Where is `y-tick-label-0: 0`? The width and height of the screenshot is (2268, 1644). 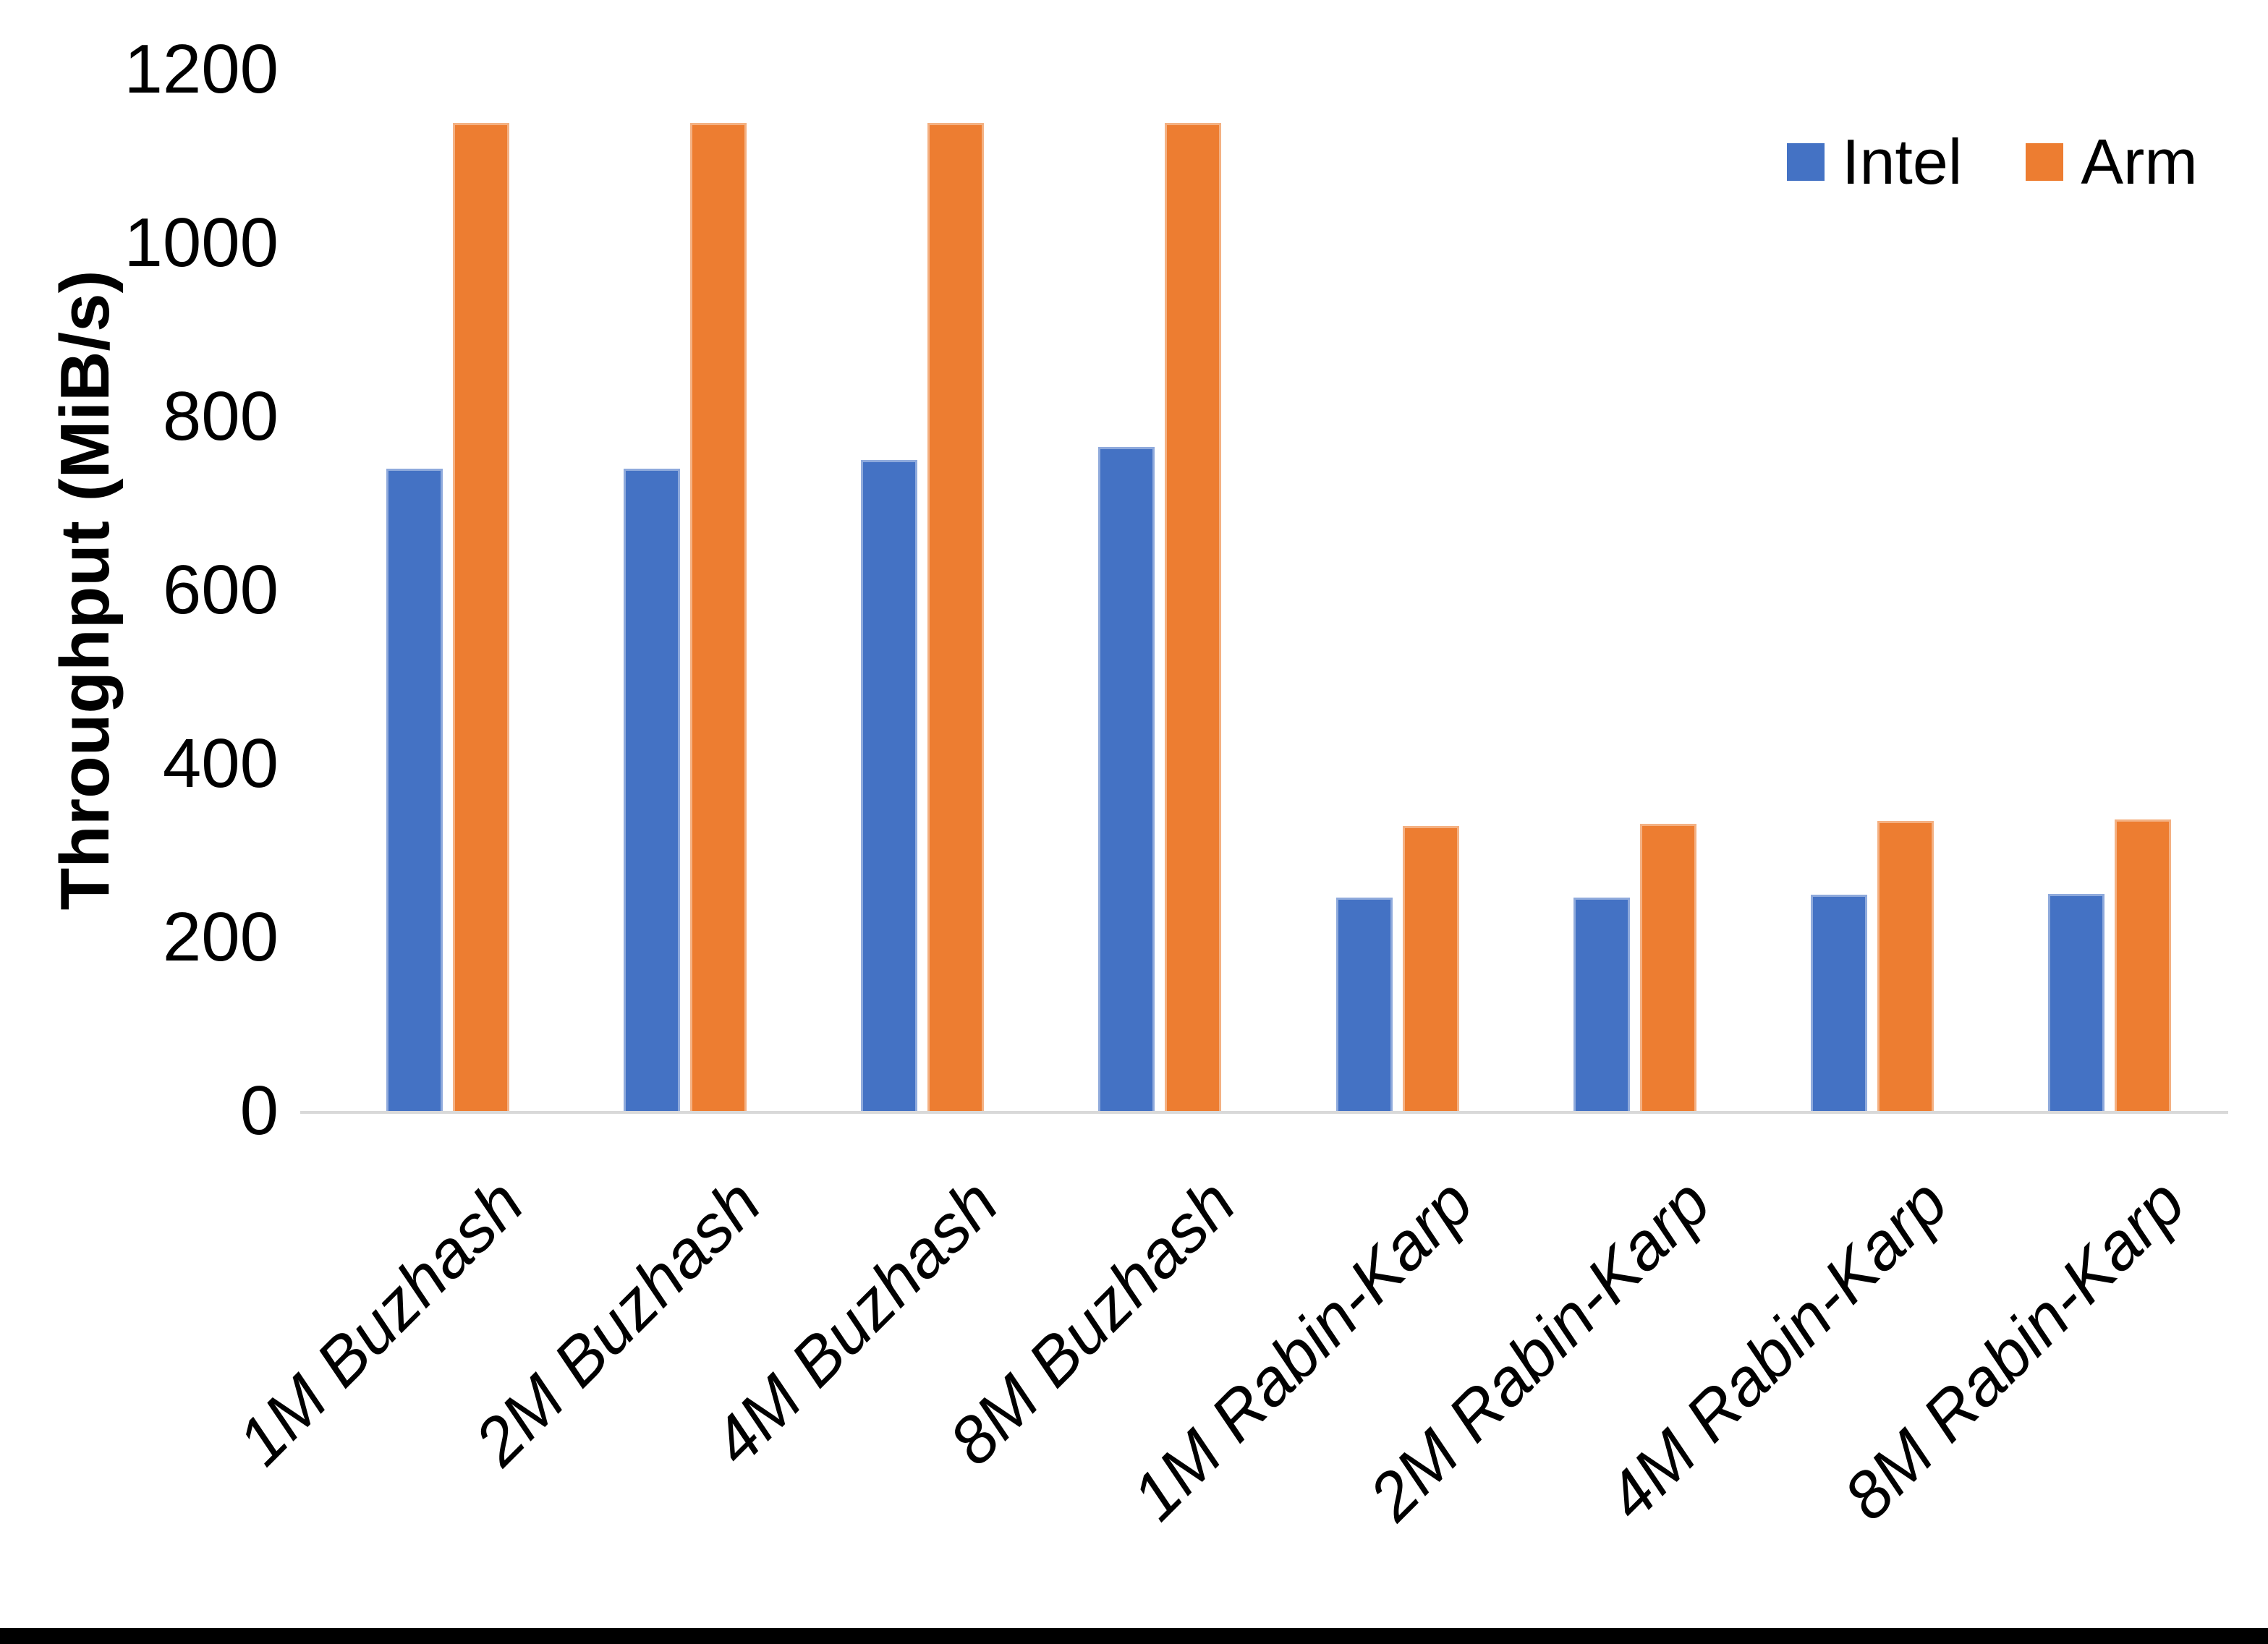
y-tick-label-0: 0 is located at coordinates (259, 1110).